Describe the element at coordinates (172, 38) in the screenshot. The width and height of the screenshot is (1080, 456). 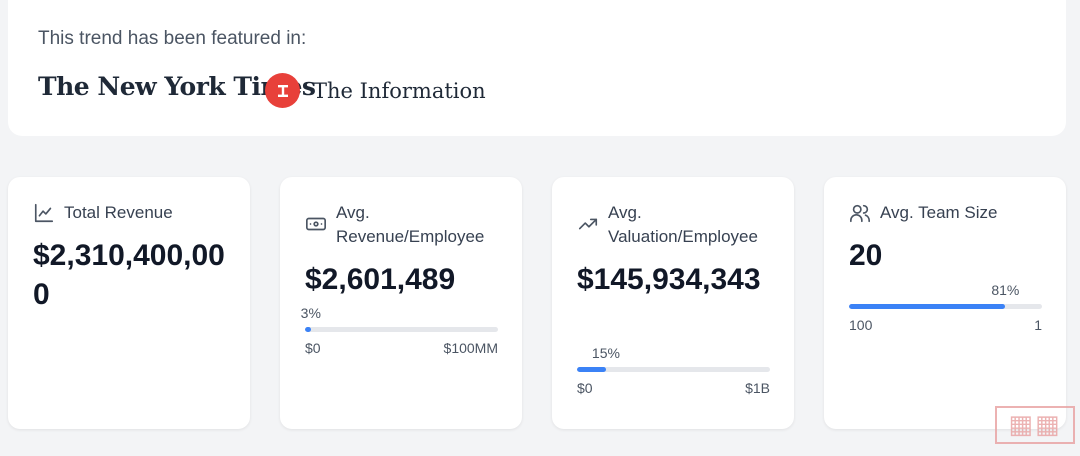
I see `featured-title: This trend has been featured in:` at that location.